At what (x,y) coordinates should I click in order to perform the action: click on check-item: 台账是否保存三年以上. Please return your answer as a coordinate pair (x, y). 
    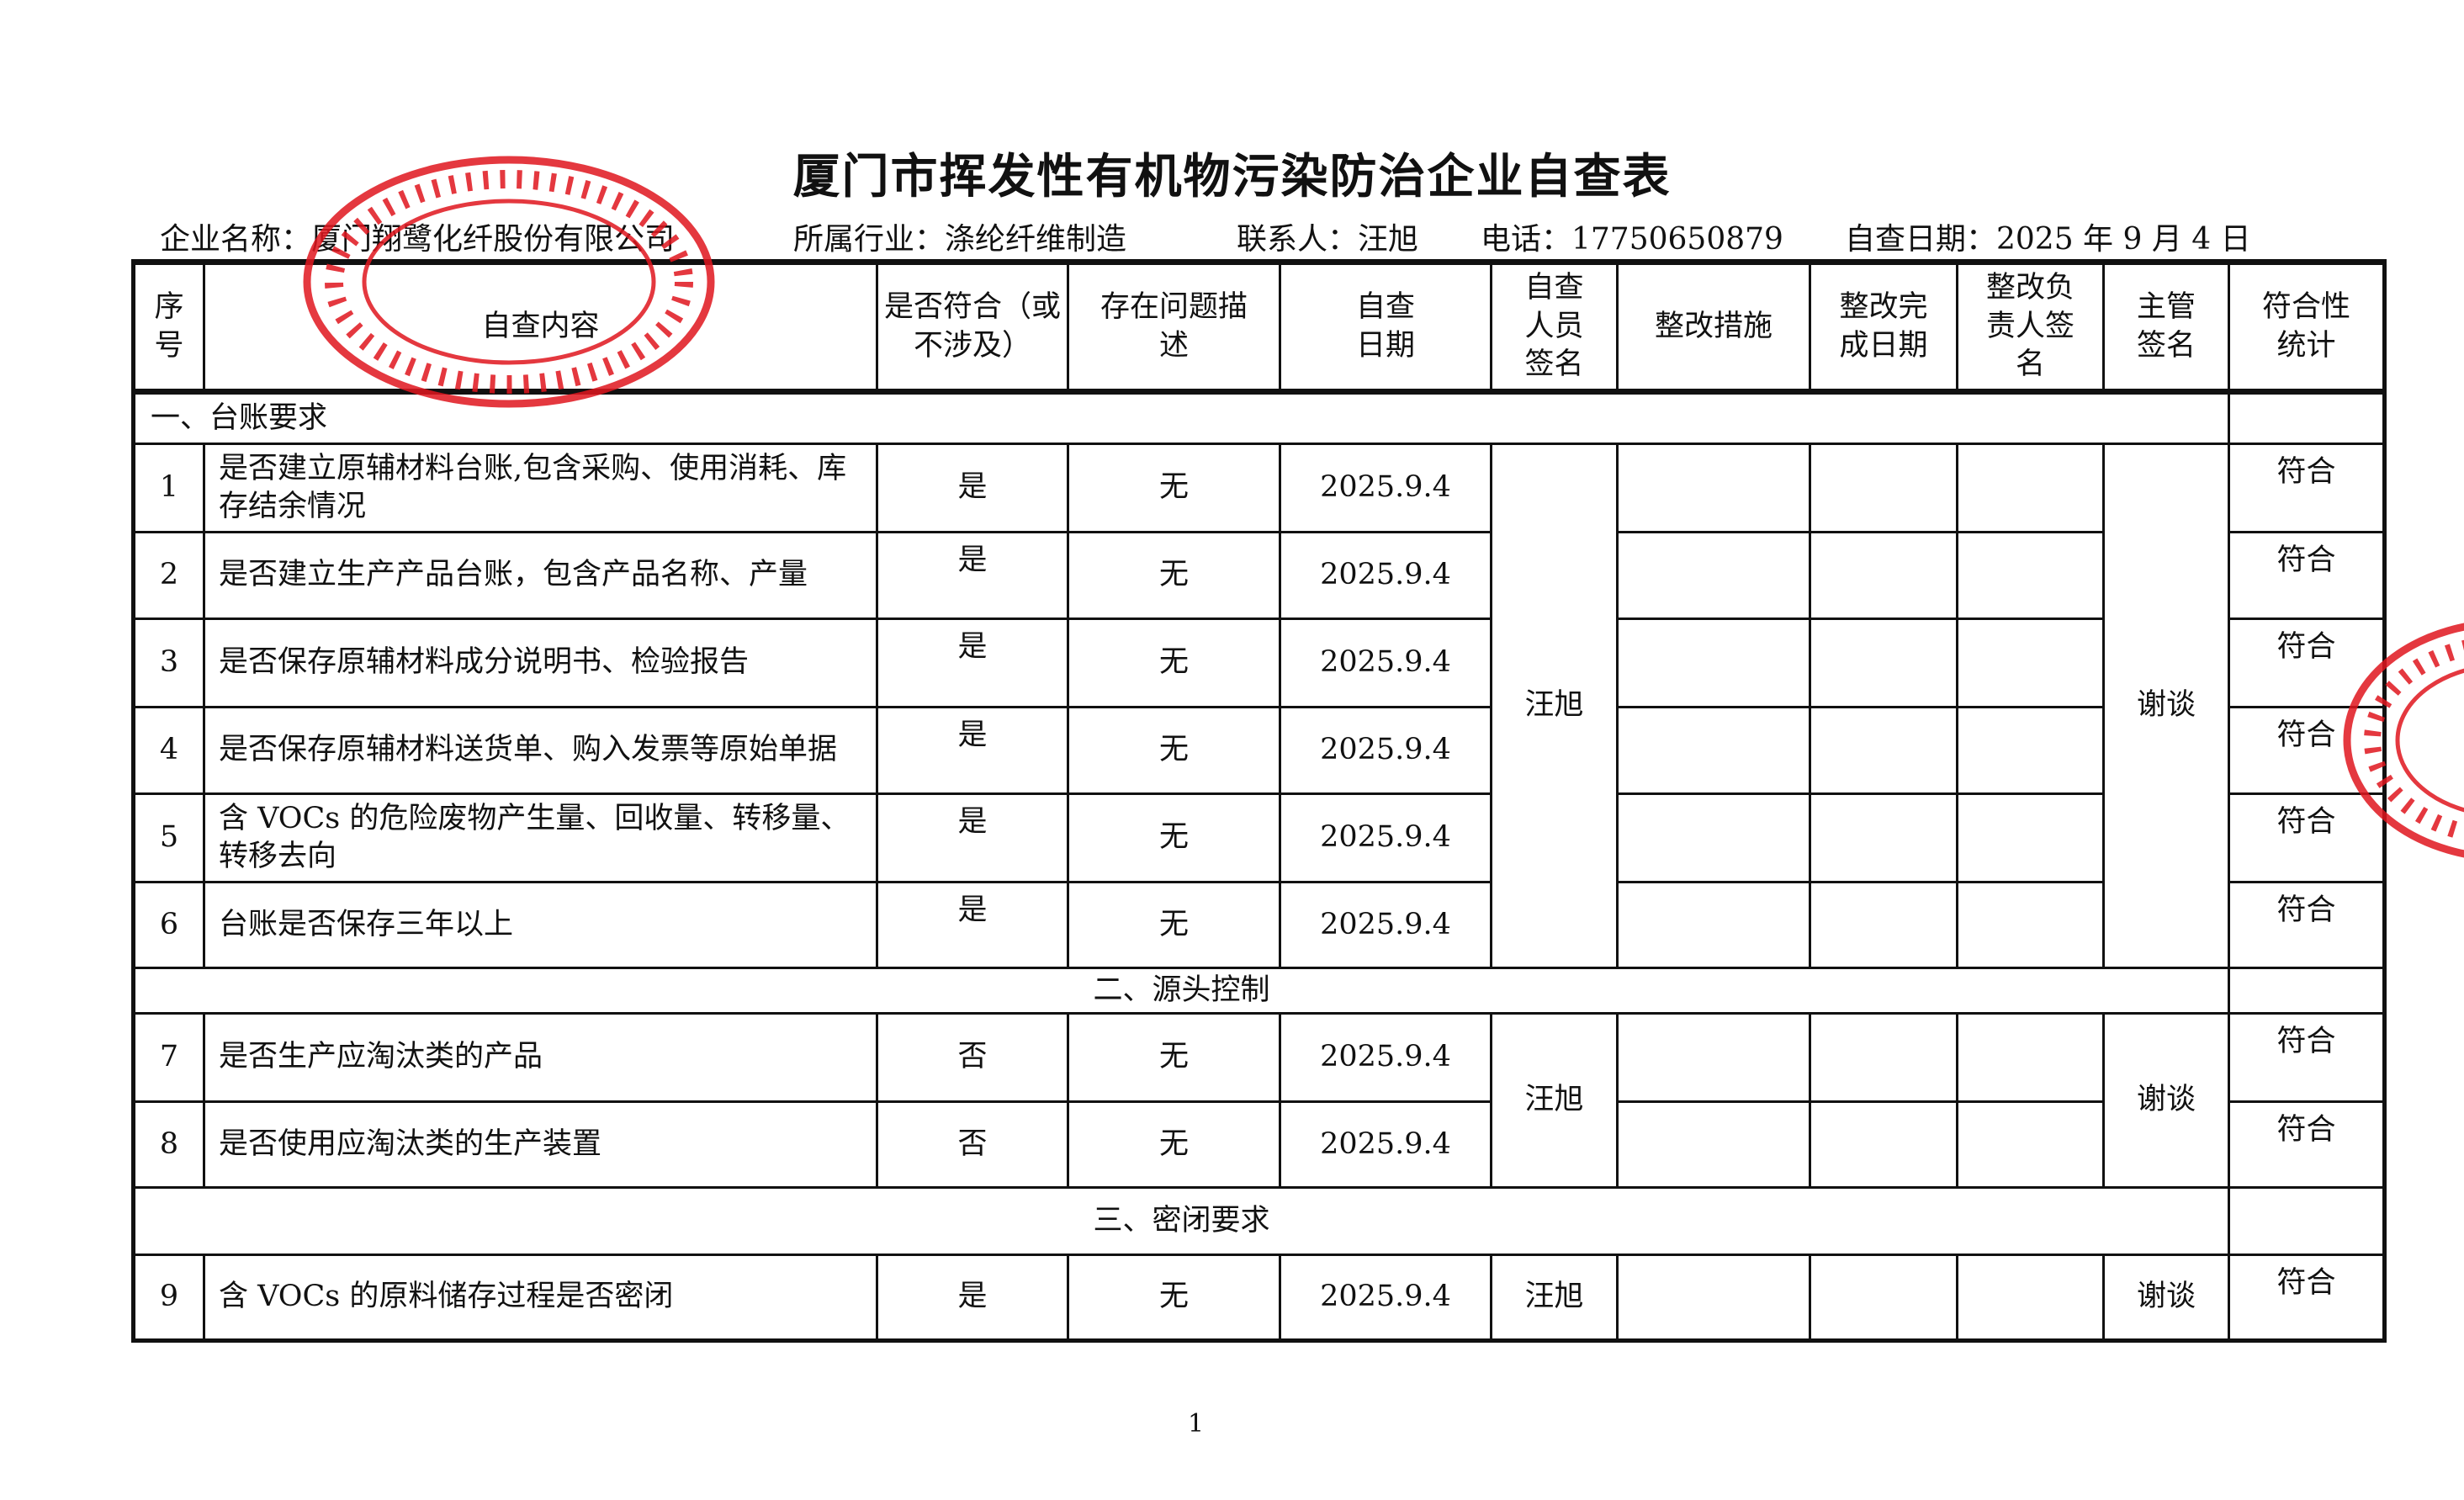
    Looking at the image, I should click on (540, 925).